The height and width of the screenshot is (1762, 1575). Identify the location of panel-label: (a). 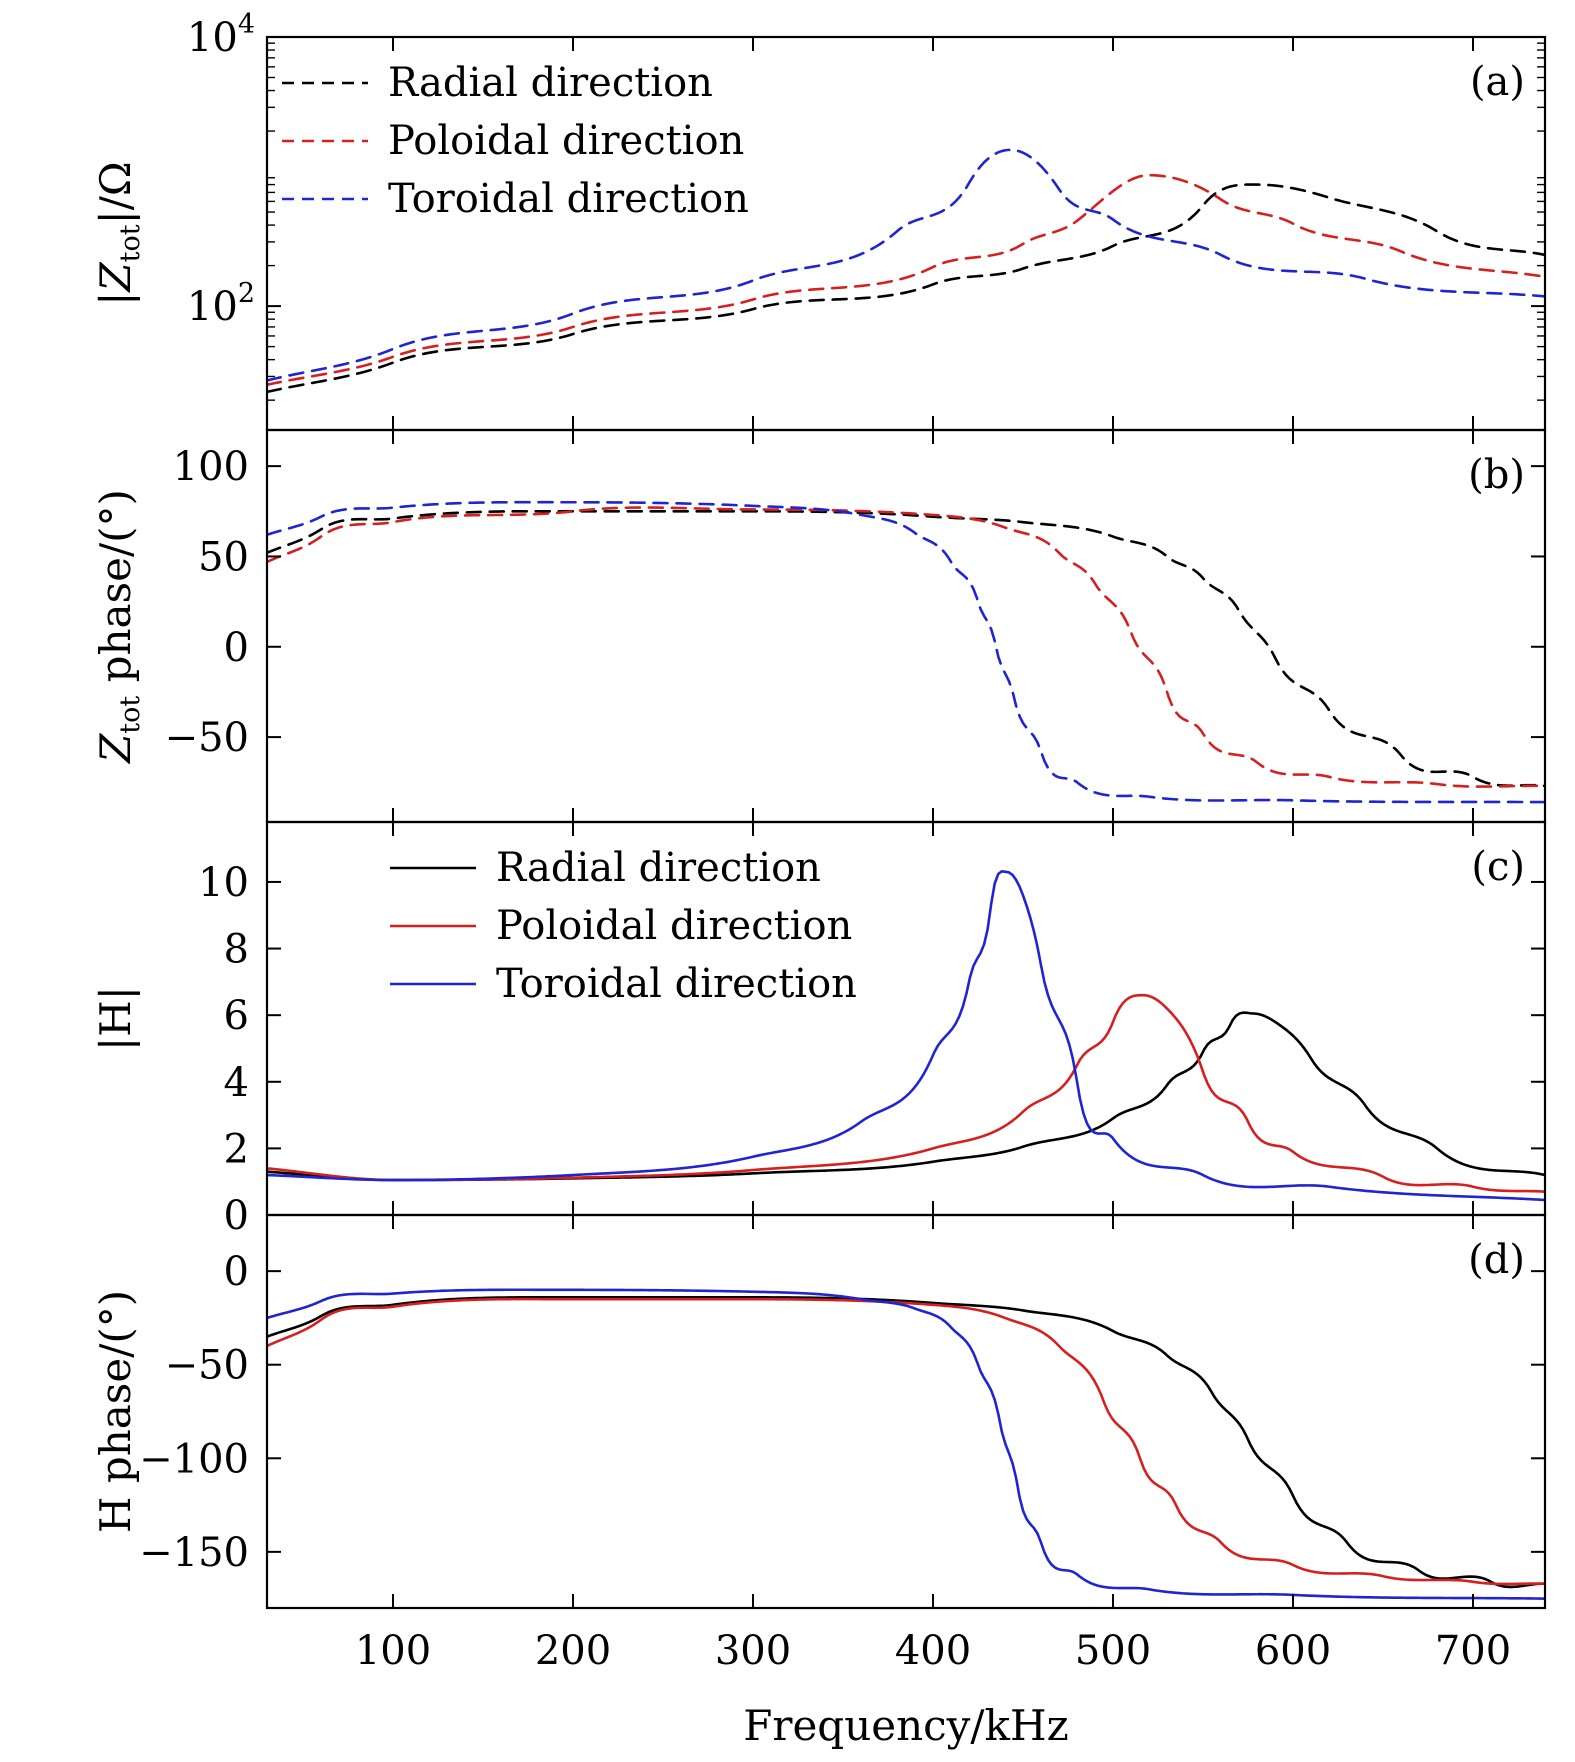
(1497, 82).